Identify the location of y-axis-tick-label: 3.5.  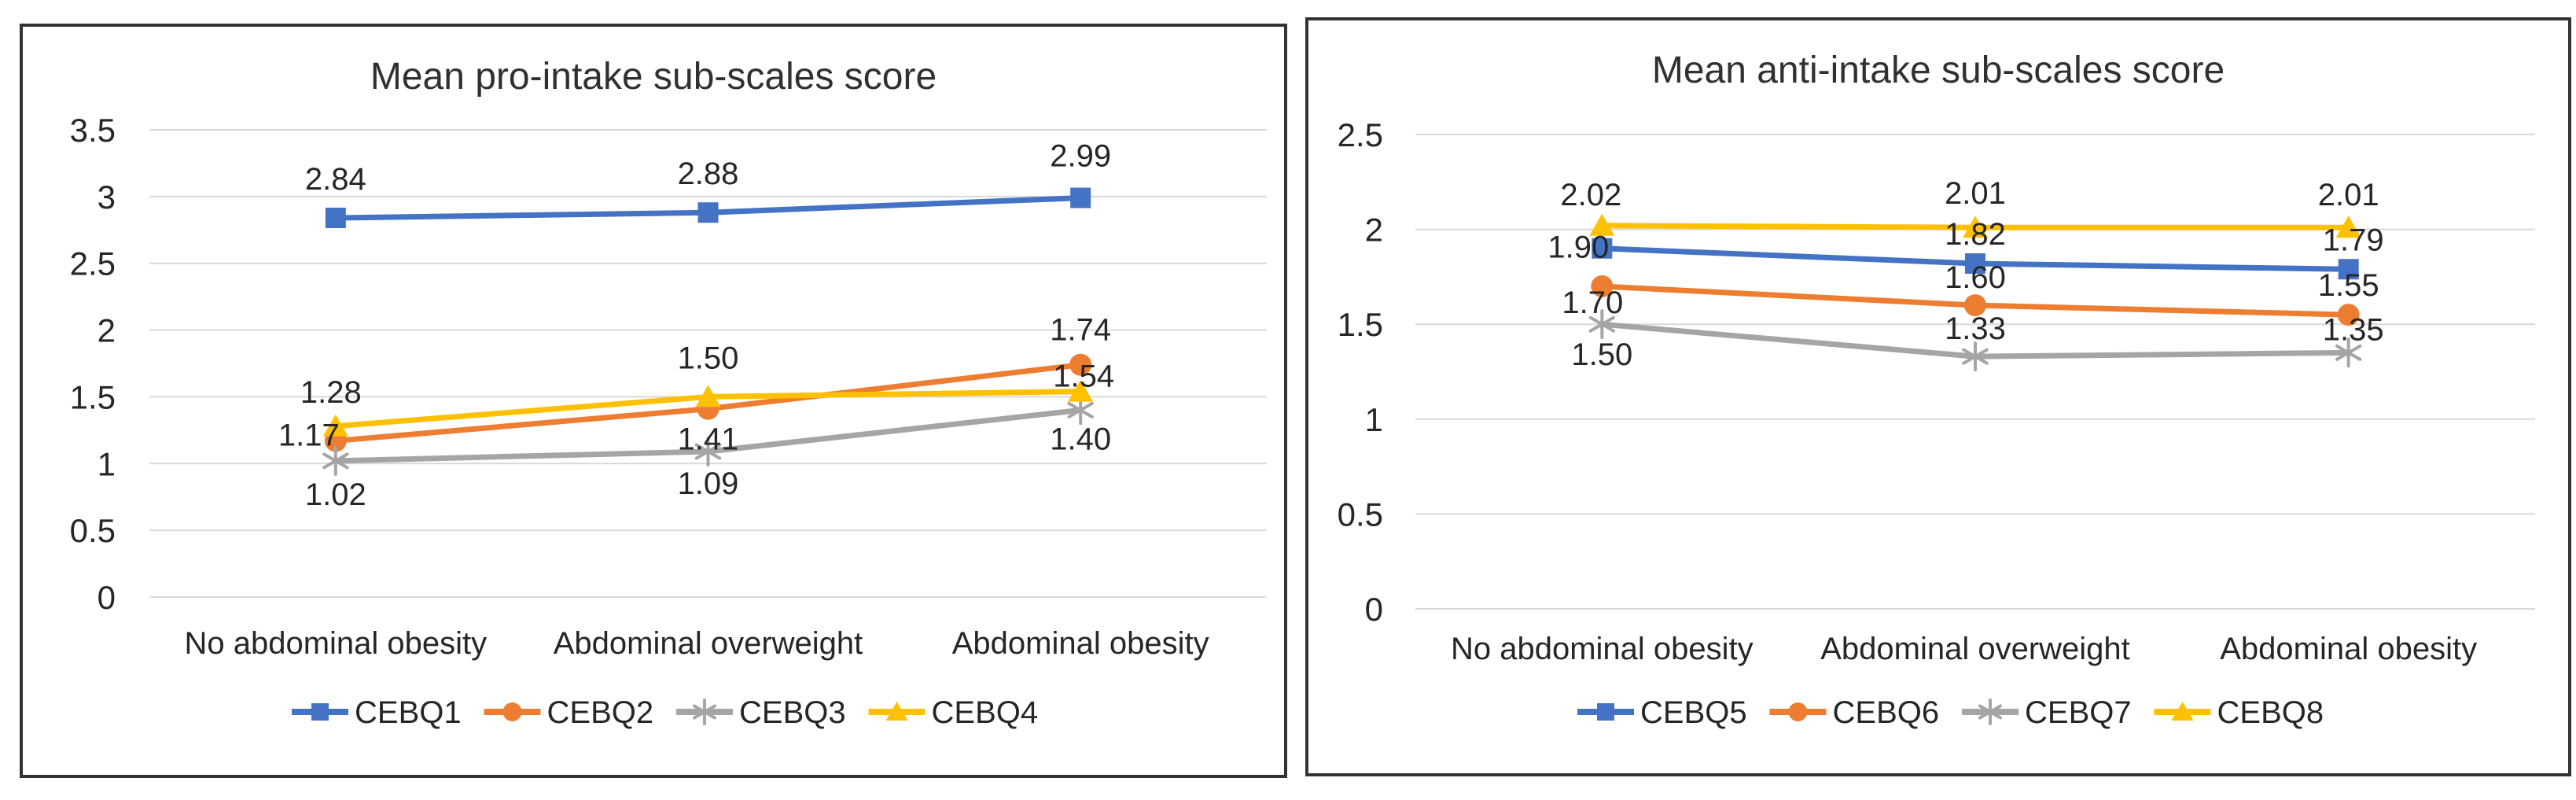
(93, 130).